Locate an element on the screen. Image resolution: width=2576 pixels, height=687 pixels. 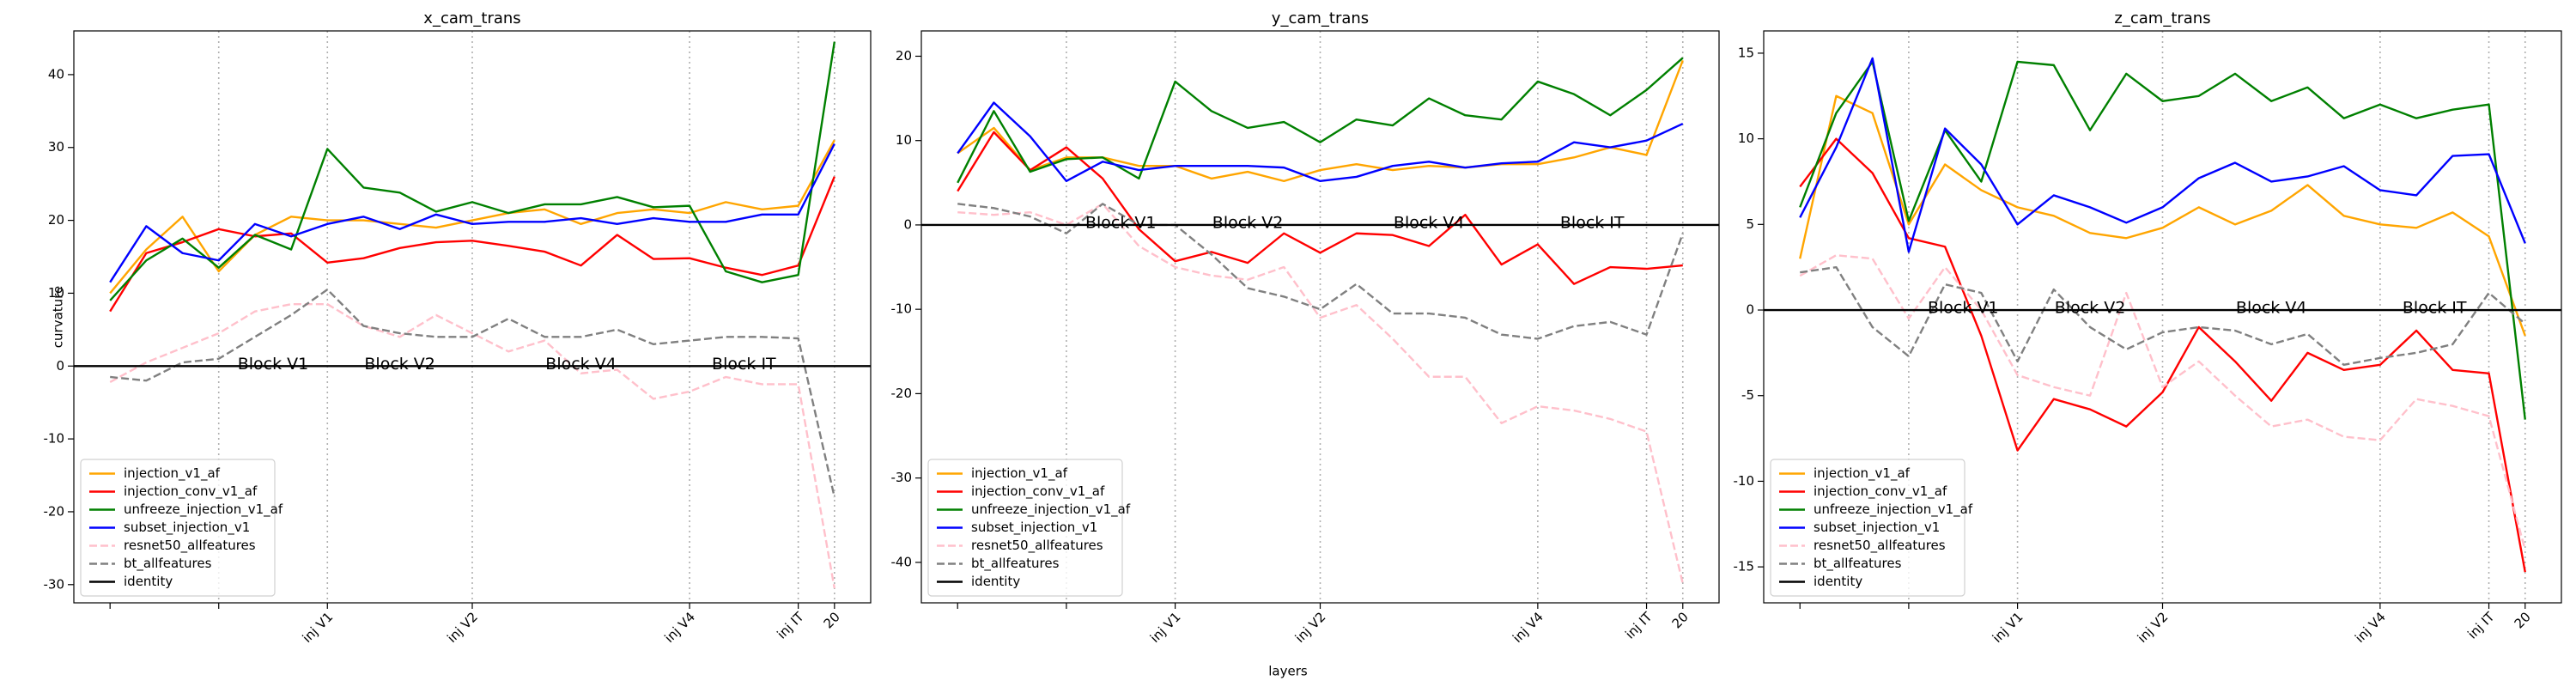
y-tick-label: -15 is located at coordinates (1744, 567).